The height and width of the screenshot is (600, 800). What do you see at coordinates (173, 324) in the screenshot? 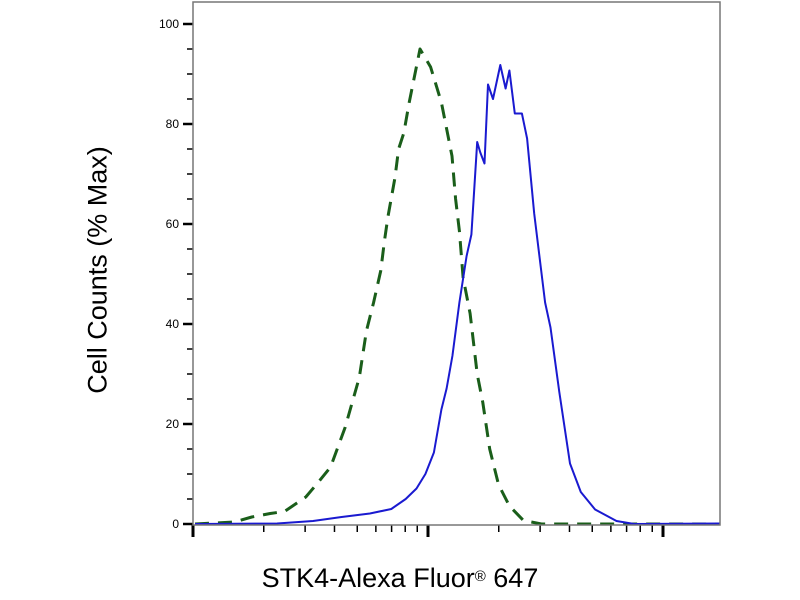
I see `y-tick-label: 40` at bounding box center [173, 324].